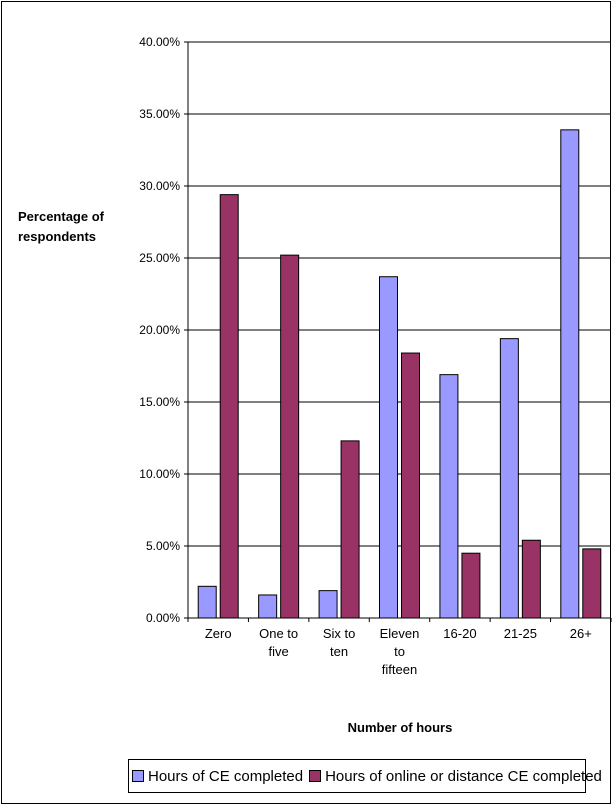  What do you see at coordinates (57, 236) in the screenshot?
I see `y-axis-label-line-2: respondents` at bounding box center [57, 236].